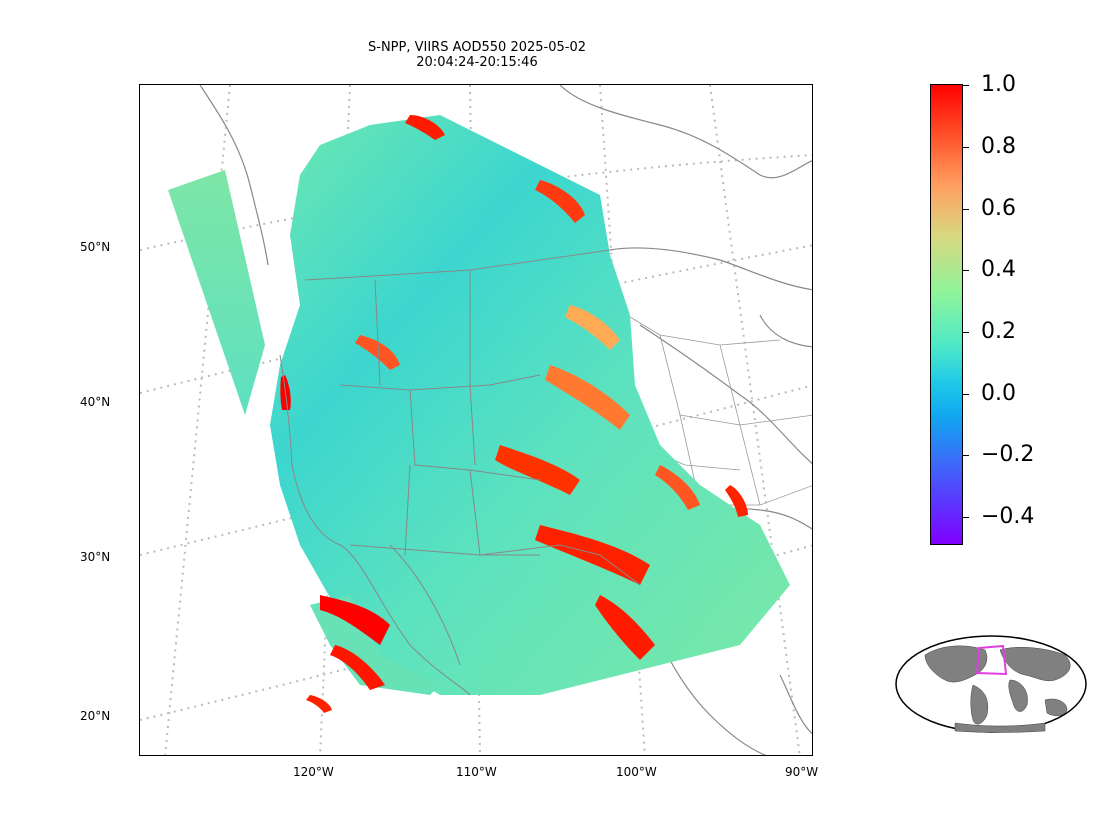  Describe the element at coordinates (946, 314) in the screenshot. I see `colorbar` at that location.